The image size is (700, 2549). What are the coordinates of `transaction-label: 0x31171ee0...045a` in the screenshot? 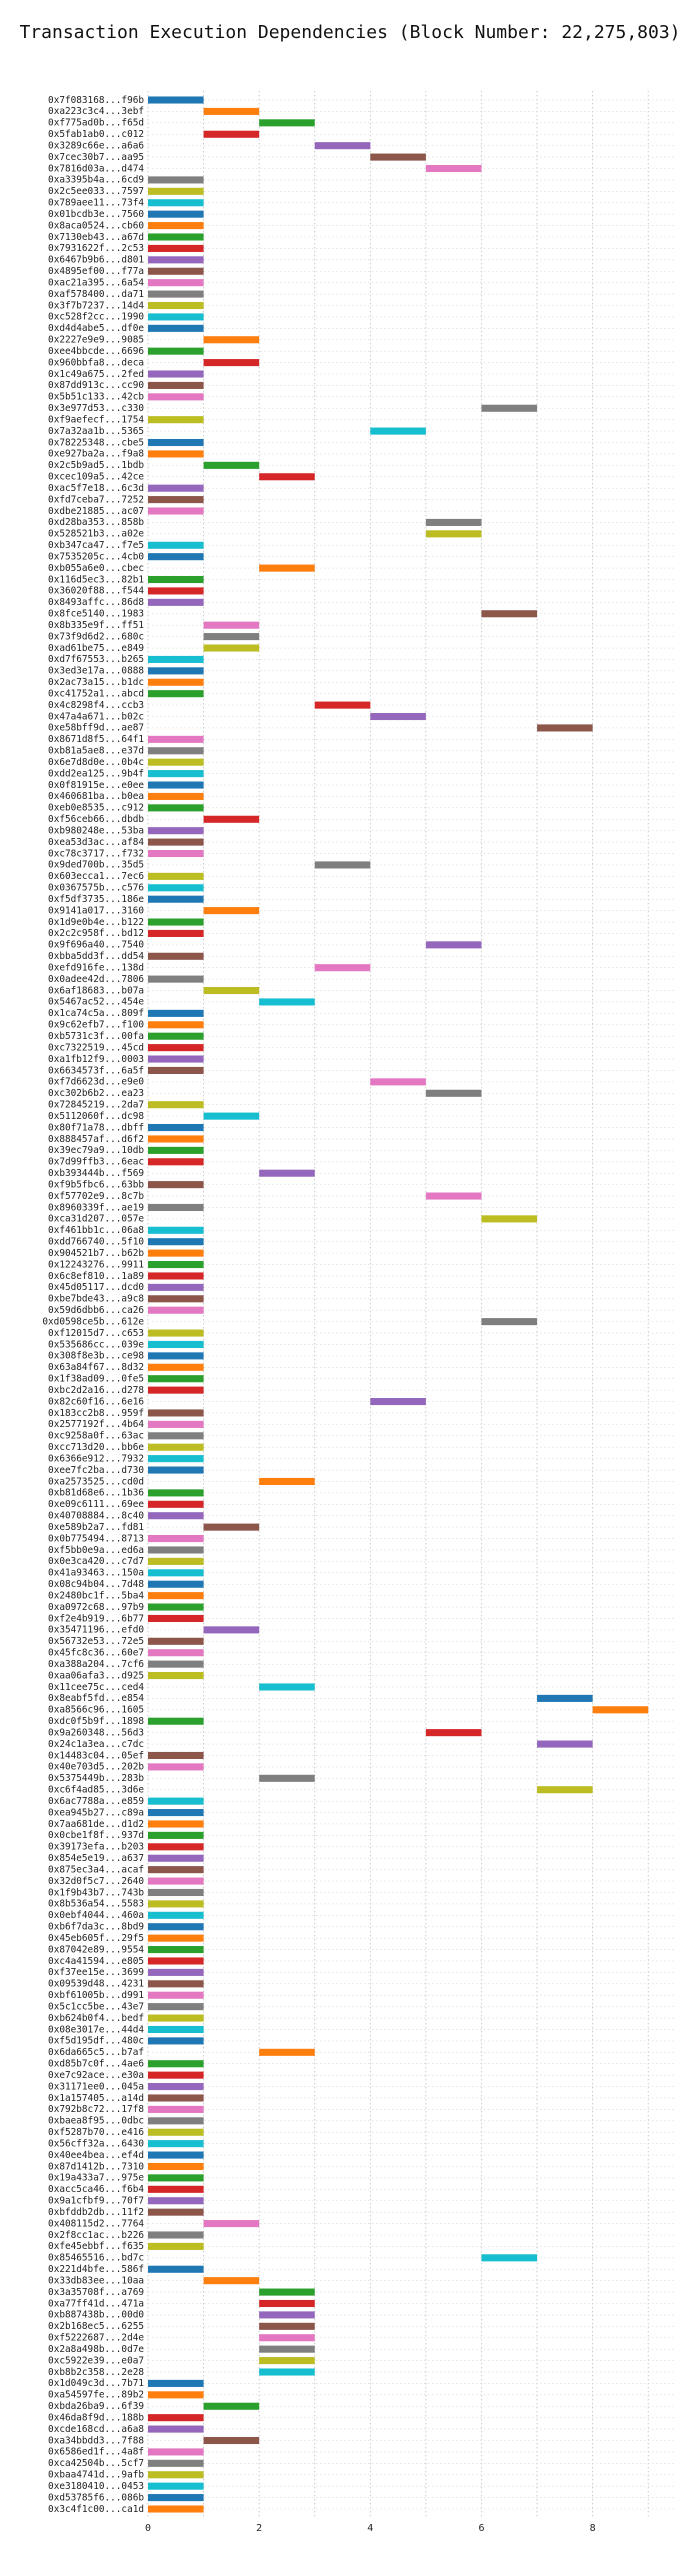 It's located at (96, 2086).